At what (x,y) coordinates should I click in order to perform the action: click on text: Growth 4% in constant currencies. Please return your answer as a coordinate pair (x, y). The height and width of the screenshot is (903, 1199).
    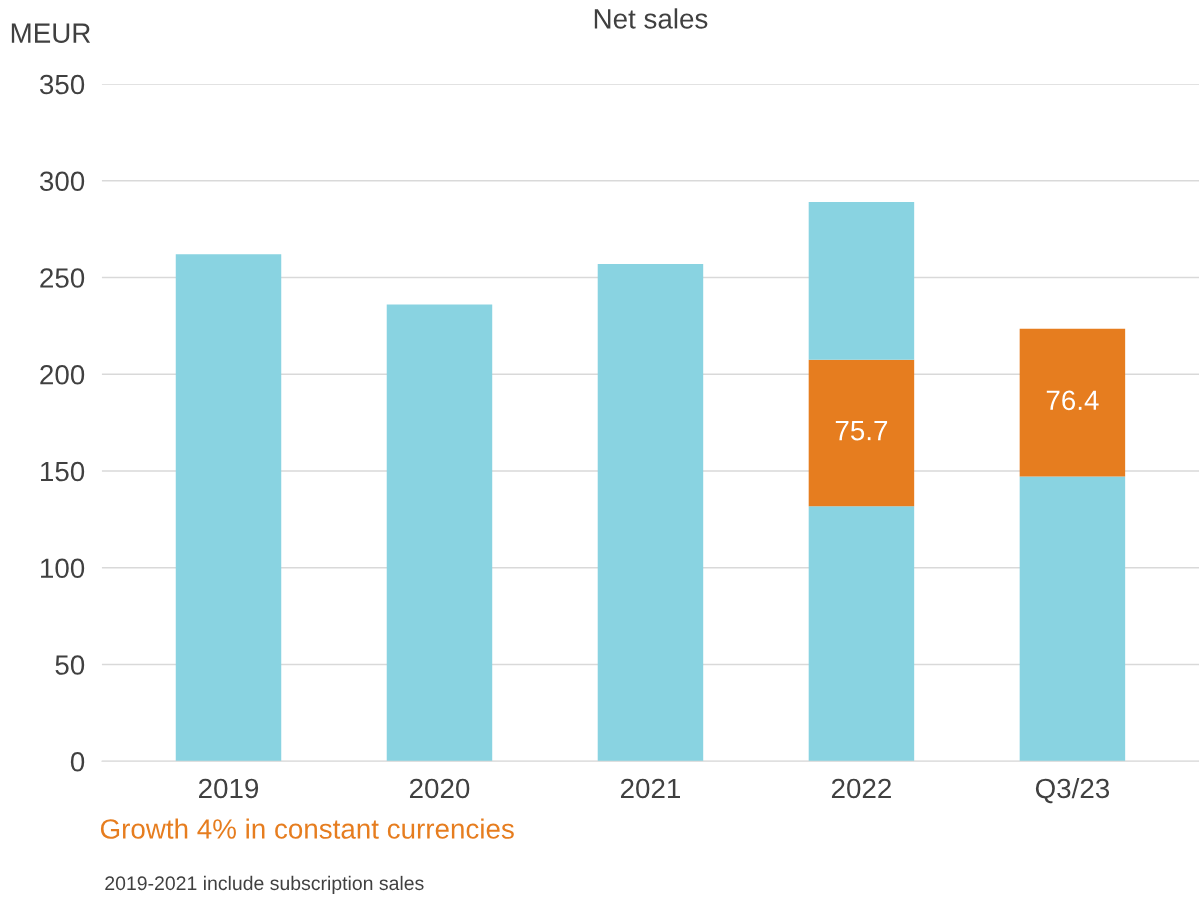
    Looking at the image, I should click on (307, 828).